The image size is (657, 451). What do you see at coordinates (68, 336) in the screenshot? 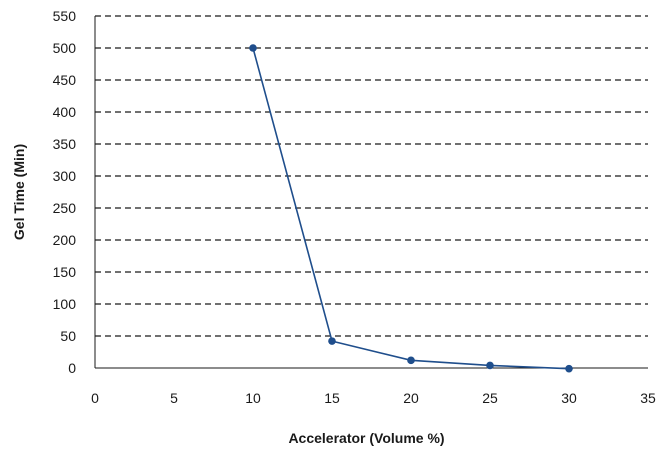
I see `y-tick-label: 50` at bounding box center [68, 336].